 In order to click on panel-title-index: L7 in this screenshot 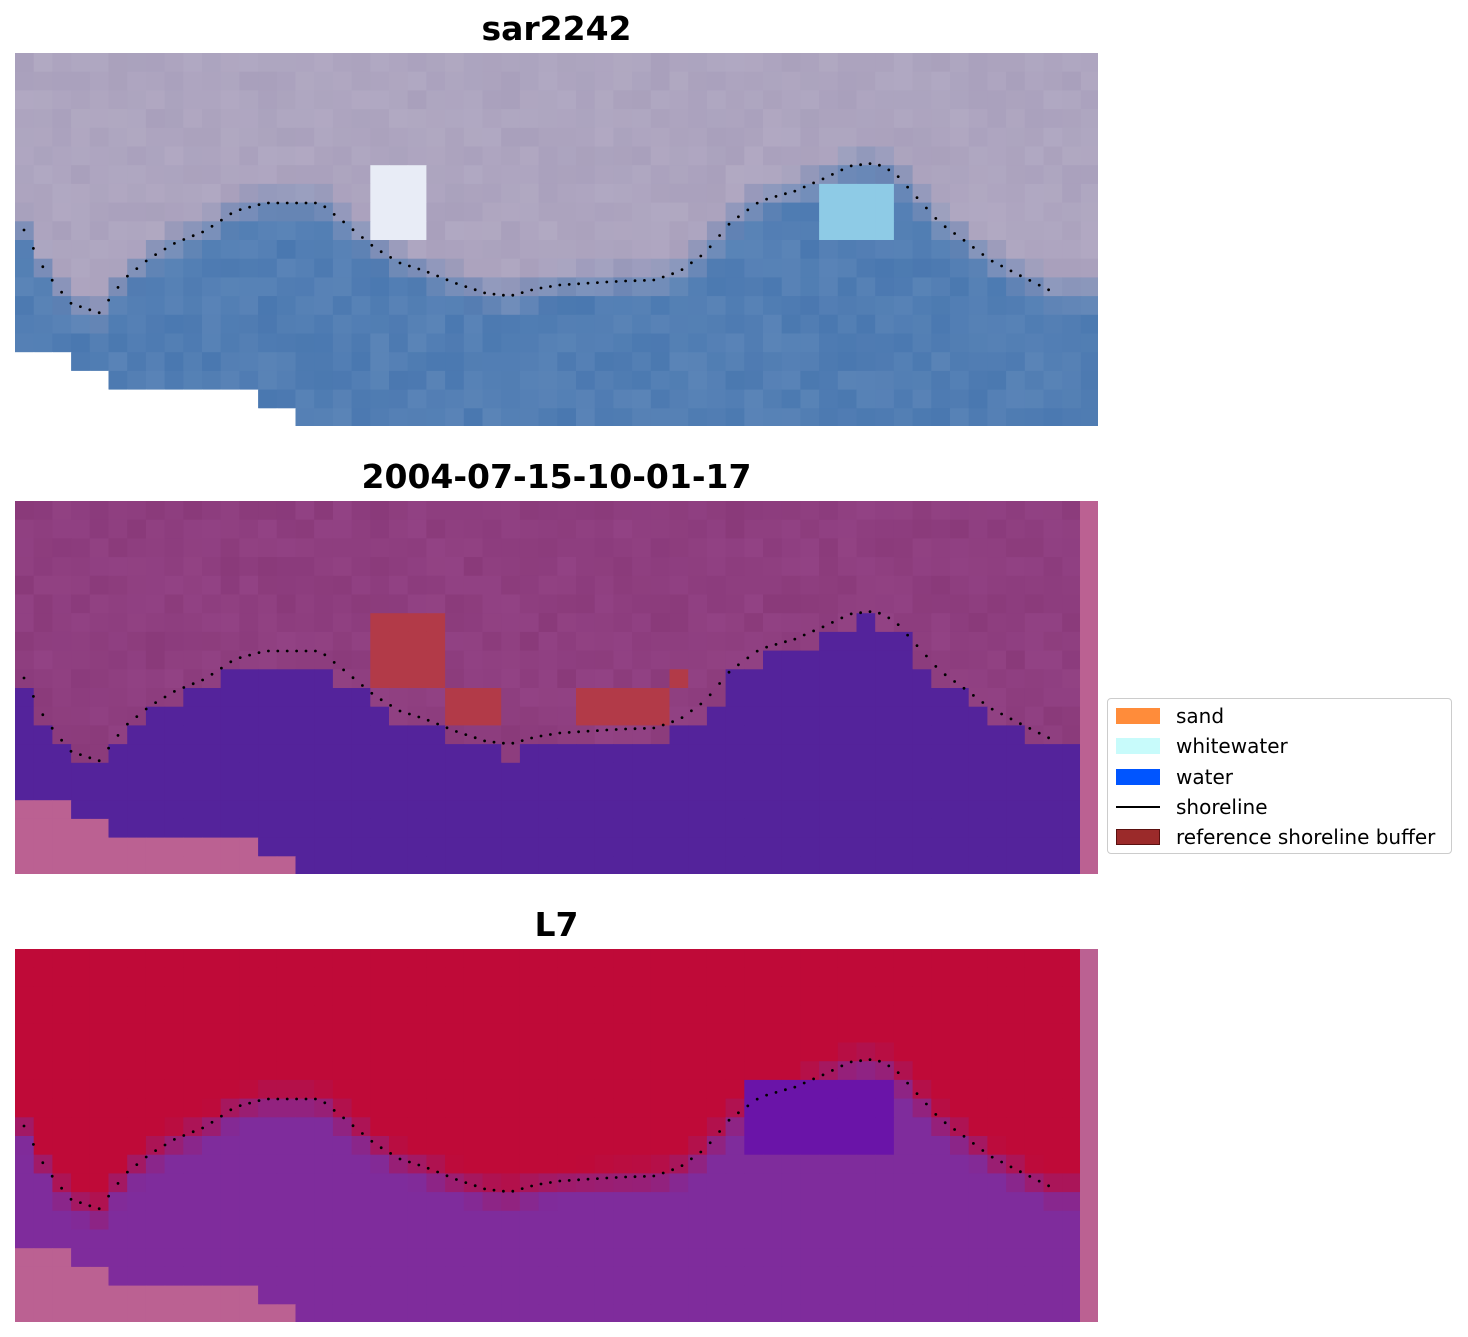, I will do `click(556, 924)`.